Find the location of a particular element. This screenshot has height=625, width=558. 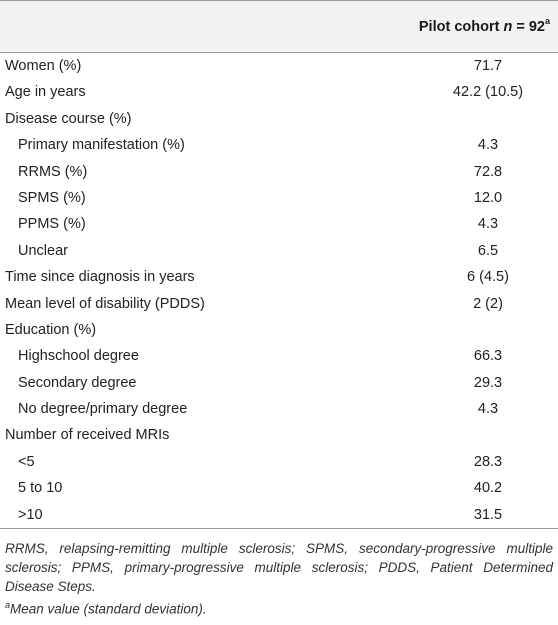

table-row: Education (%) is located at coordinates (279, 330).